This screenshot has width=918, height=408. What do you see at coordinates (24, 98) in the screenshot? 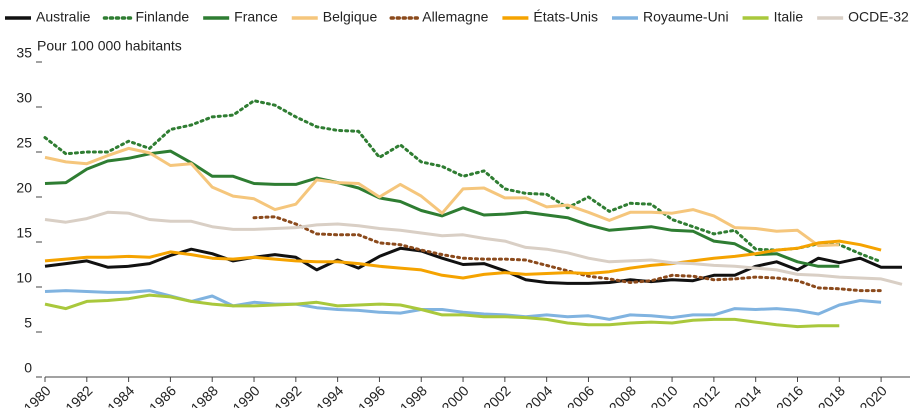
I see `y-tick-label: 30` at bounding box center [24, 98].